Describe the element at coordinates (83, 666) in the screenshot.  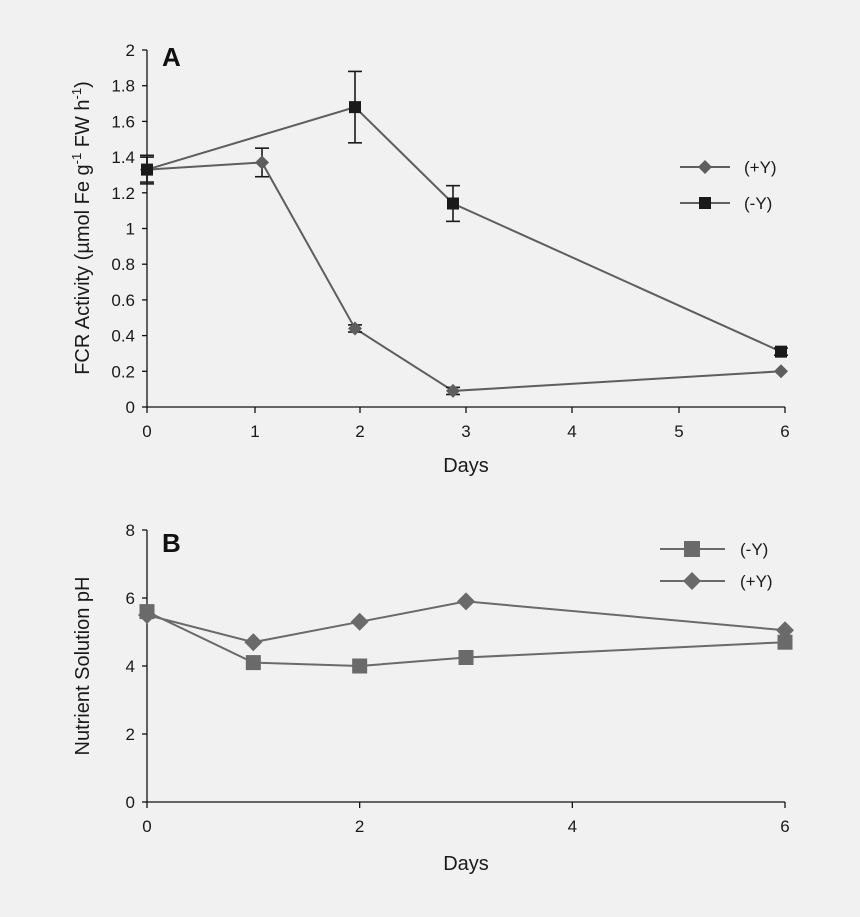
I see `panel-b-y-axis-title: Nutrient Solution pH` at that location.